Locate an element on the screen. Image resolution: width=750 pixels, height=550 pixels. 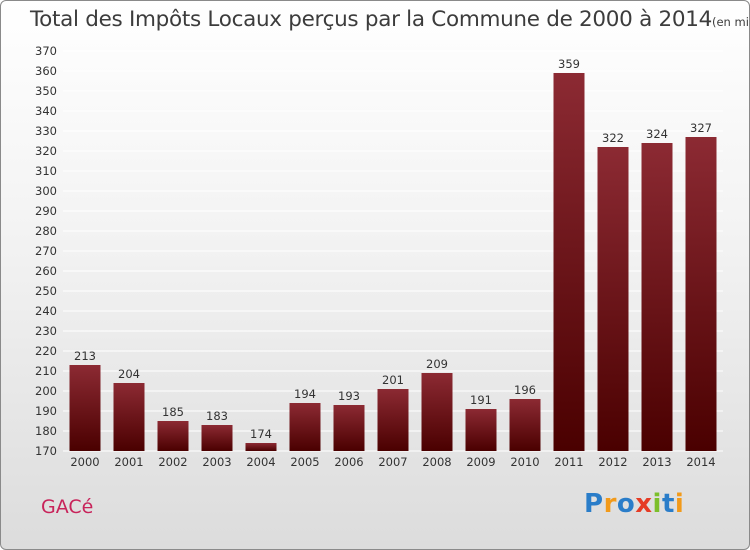
y-tick-label: 190 is located at coordinates (46, 411).